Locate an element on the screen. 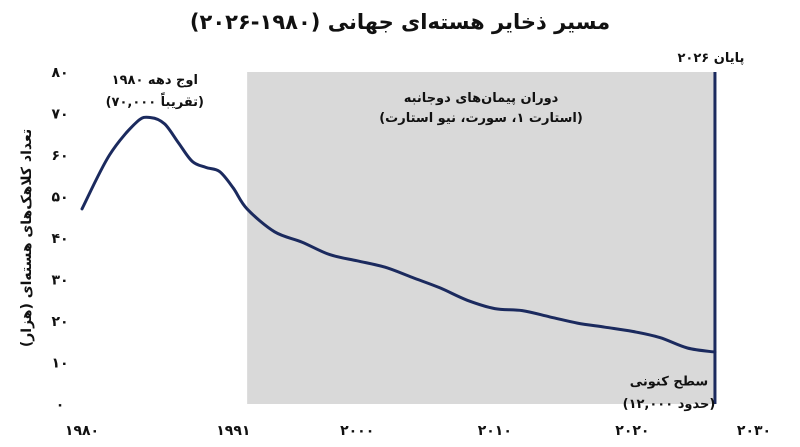 The width and height of the screenshot is (800, 447). y-tick-label: ۷۰ is located at coordinates (59, 115).